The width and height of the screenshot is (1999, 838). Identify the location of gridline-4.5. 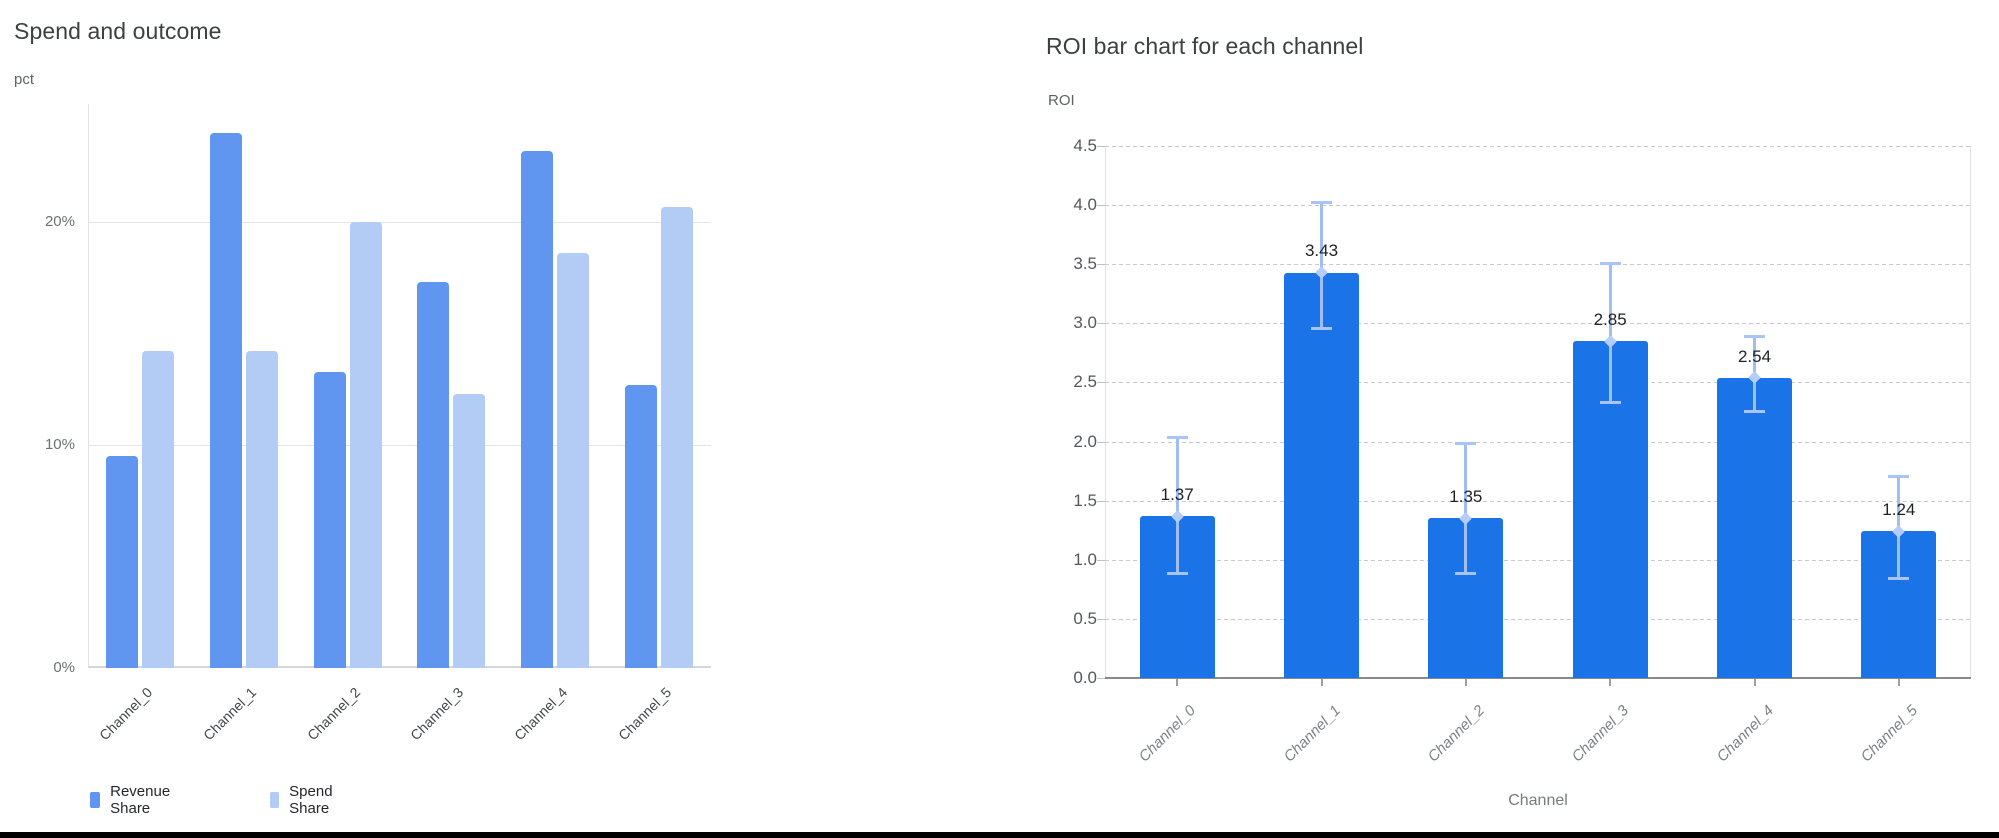
(1538, 146).